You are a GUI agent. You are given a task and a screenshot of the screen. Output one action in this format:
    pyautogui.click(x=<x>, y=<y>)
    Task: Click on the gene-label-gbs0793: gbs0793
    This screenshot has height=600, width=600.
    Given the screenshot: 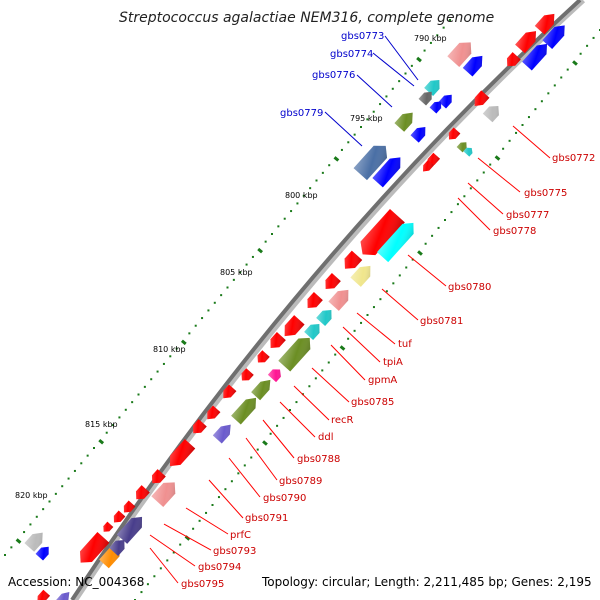 What is the action you would take?
    pyautogui.click(x=234, y=551)
    